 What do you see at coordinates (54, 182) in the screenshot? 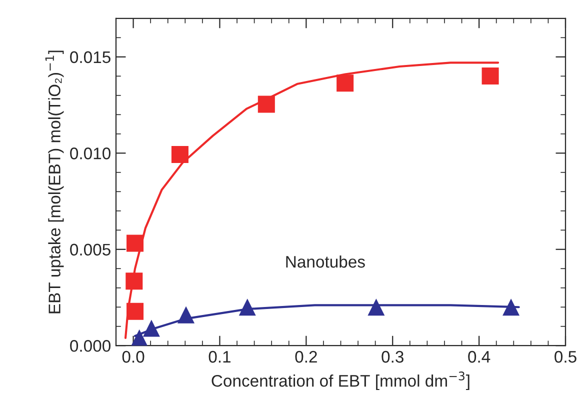
I see `y-axis-title: EBT uptake [mol(EBT) mol(TiO₂)$^{−1}$]` at bounding box center [54, 182].